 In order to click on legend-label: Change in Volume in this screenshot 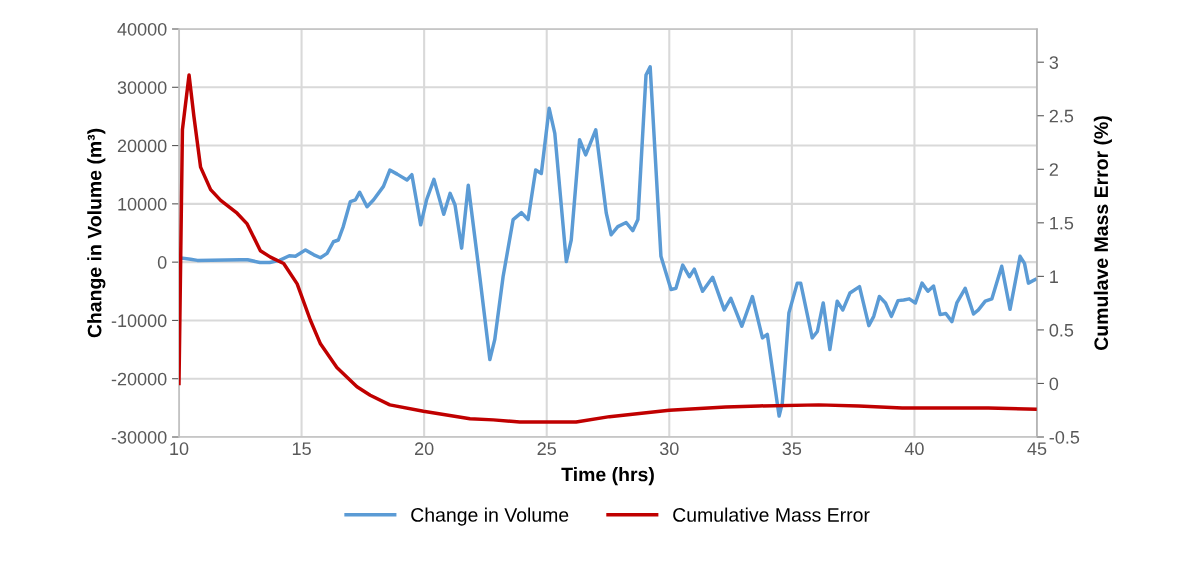, I will do `click(490, 516)`.